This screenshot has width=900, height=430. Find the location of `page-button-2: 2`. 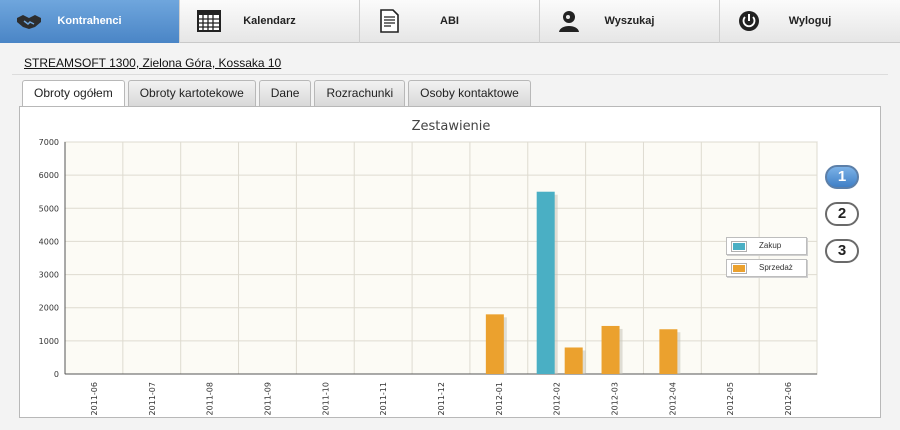

page-button-2: 2 is located at coordinates (842, 214).